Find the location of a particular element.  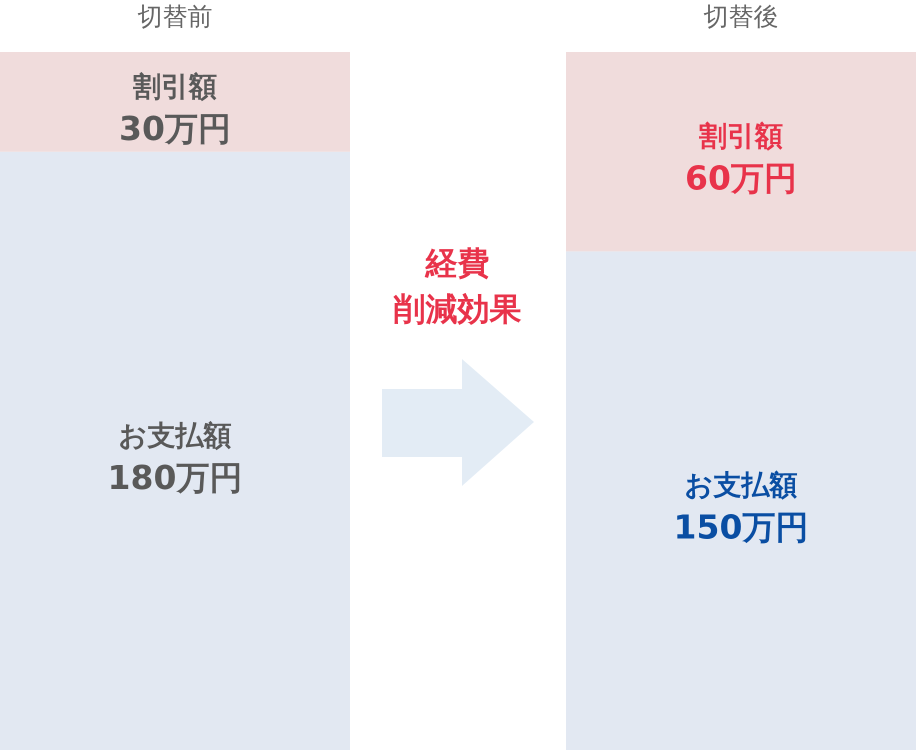

text: 割引額 is located at coordinates (741, 136).